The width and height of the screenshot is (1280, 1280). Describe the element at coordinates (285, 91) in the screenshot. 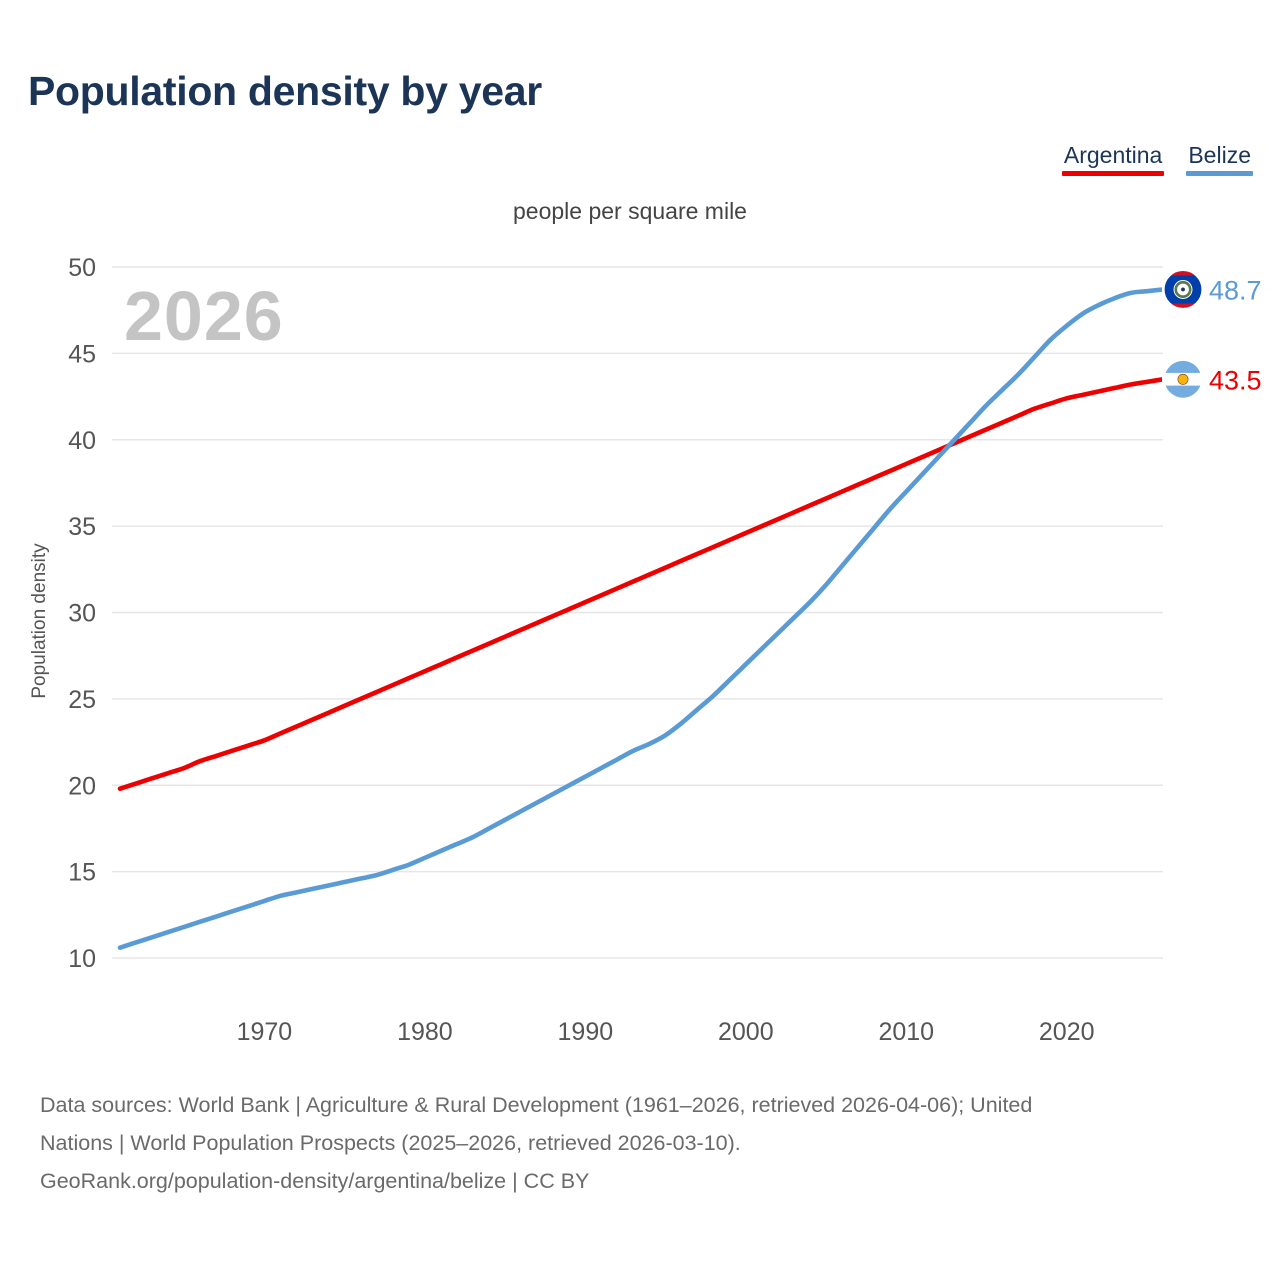

I see `page-title: Population density by year` at that location.